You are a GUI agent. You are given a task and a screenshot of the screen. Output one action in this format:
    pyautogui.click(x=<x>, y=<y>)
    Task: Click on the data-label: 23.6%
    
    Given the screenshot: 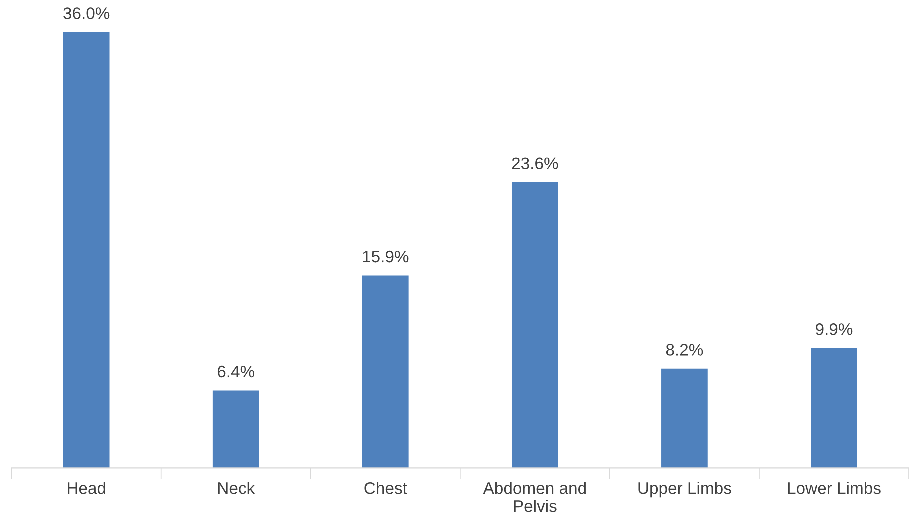 What is the action you would take?
    pyautogui.click(x=535, y=164)
    